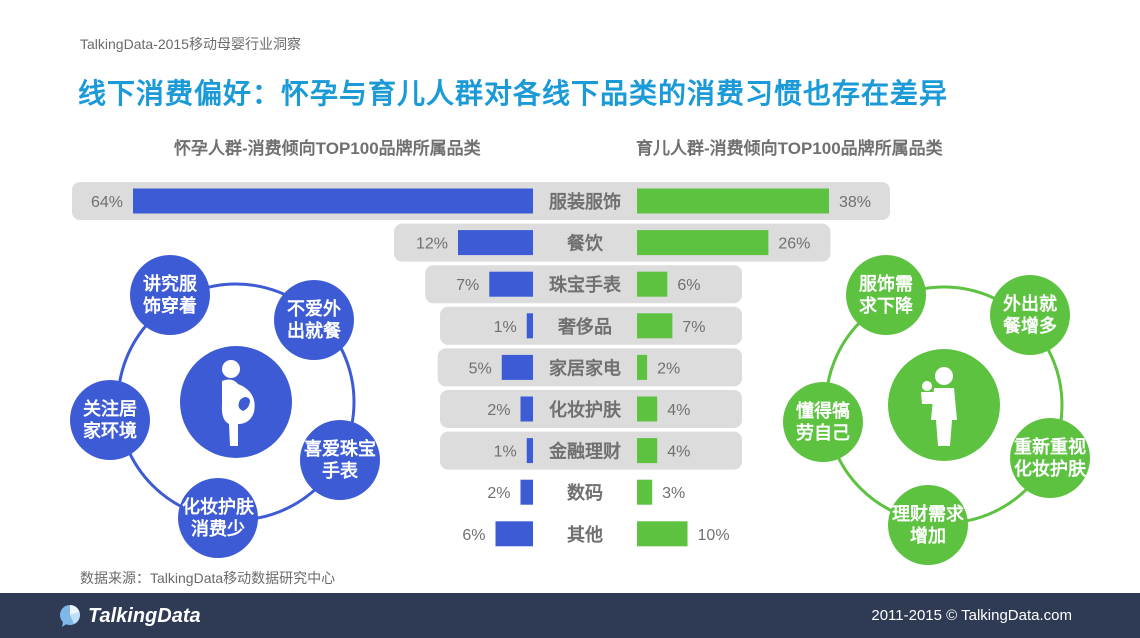 This screenshot has height=638, width=1140. What do you see at coordinates (584, 451) in the screenshot?
I see `category-label: 金融理财` at bounding box center [584, 451].